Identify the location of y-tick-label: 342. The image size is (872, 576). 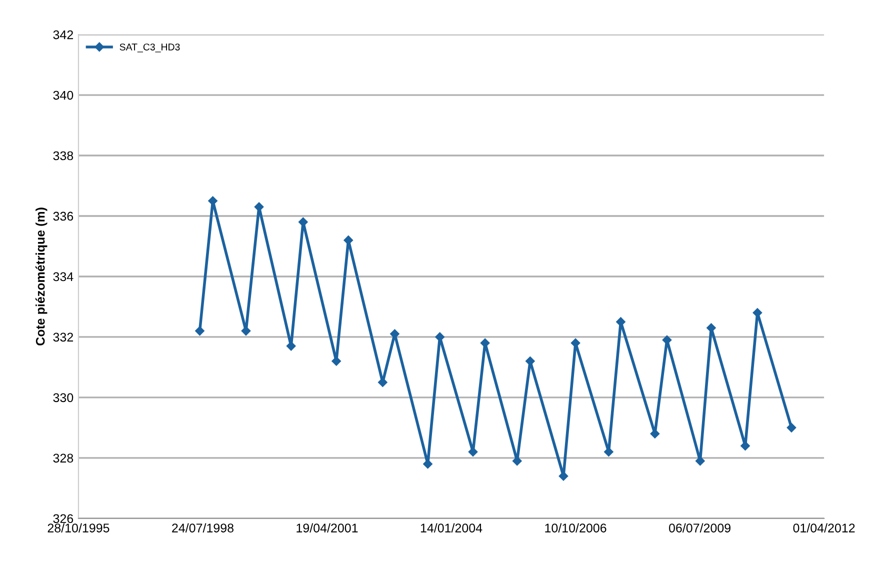
(63, 35).